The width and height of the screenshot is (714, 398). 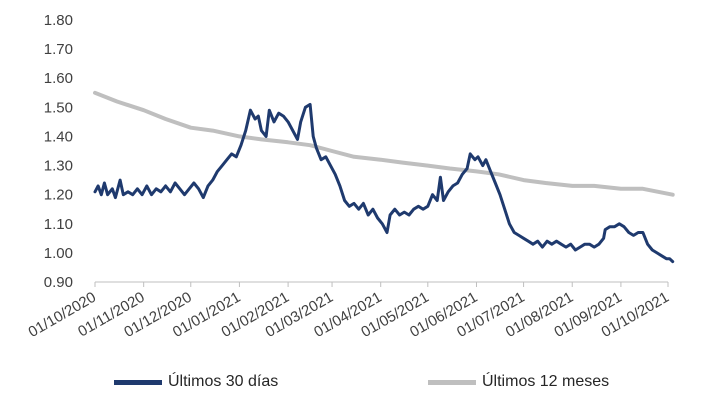 I want to click on y-tick-label: 1.70, so click(x=58, y=49).